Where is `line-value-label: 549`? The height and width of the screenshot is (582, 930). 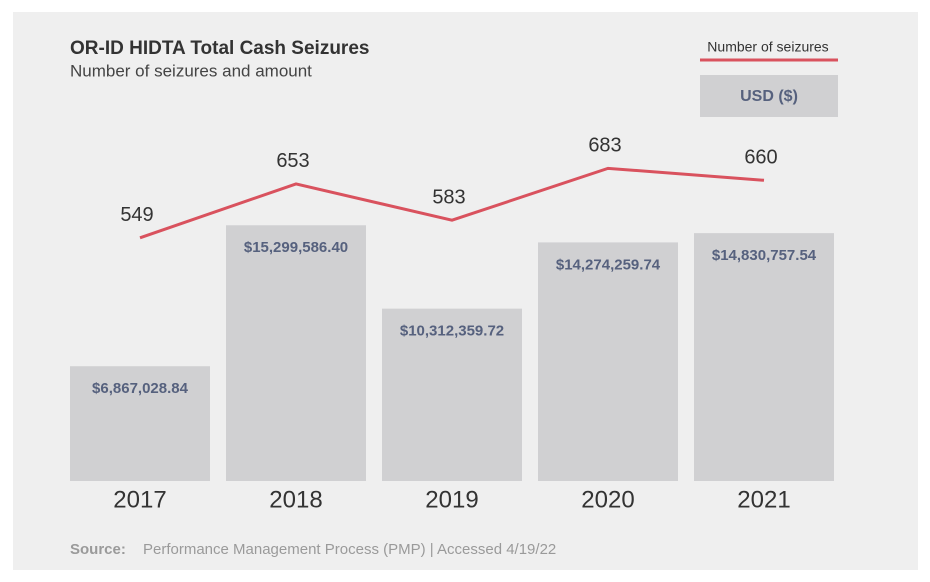 line-value-label: 549 is located at coordinates (136, 215).